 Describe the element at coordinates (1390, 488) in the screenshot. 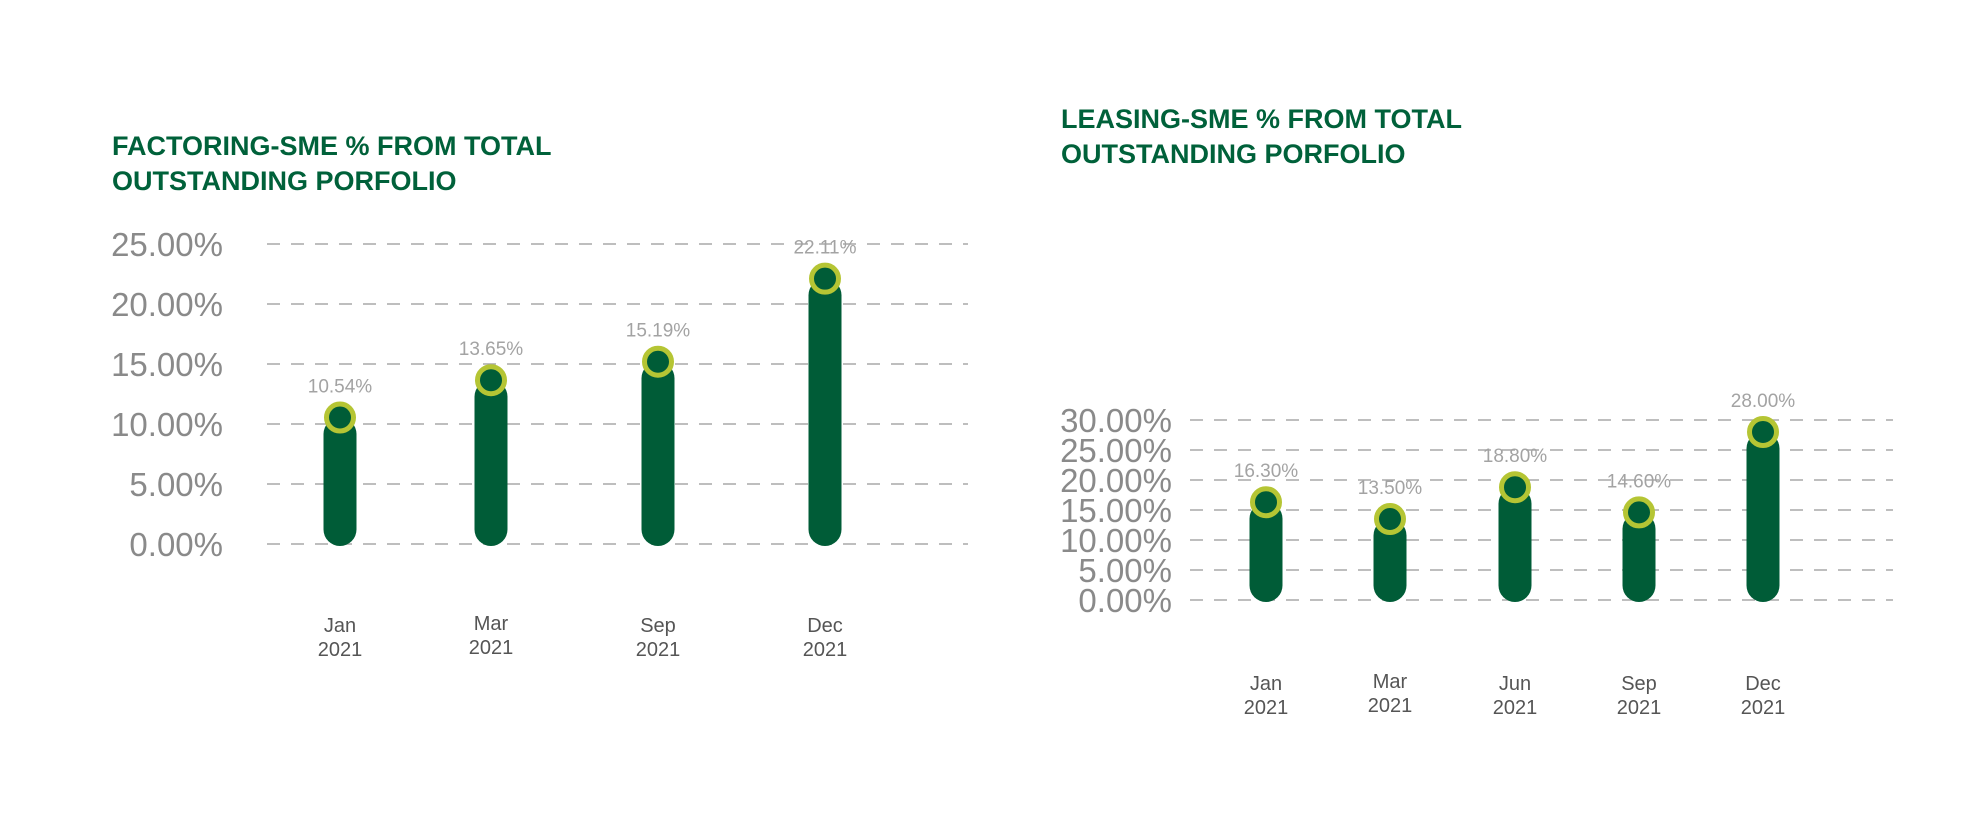

I see `data-label: 13.50%` at that location.